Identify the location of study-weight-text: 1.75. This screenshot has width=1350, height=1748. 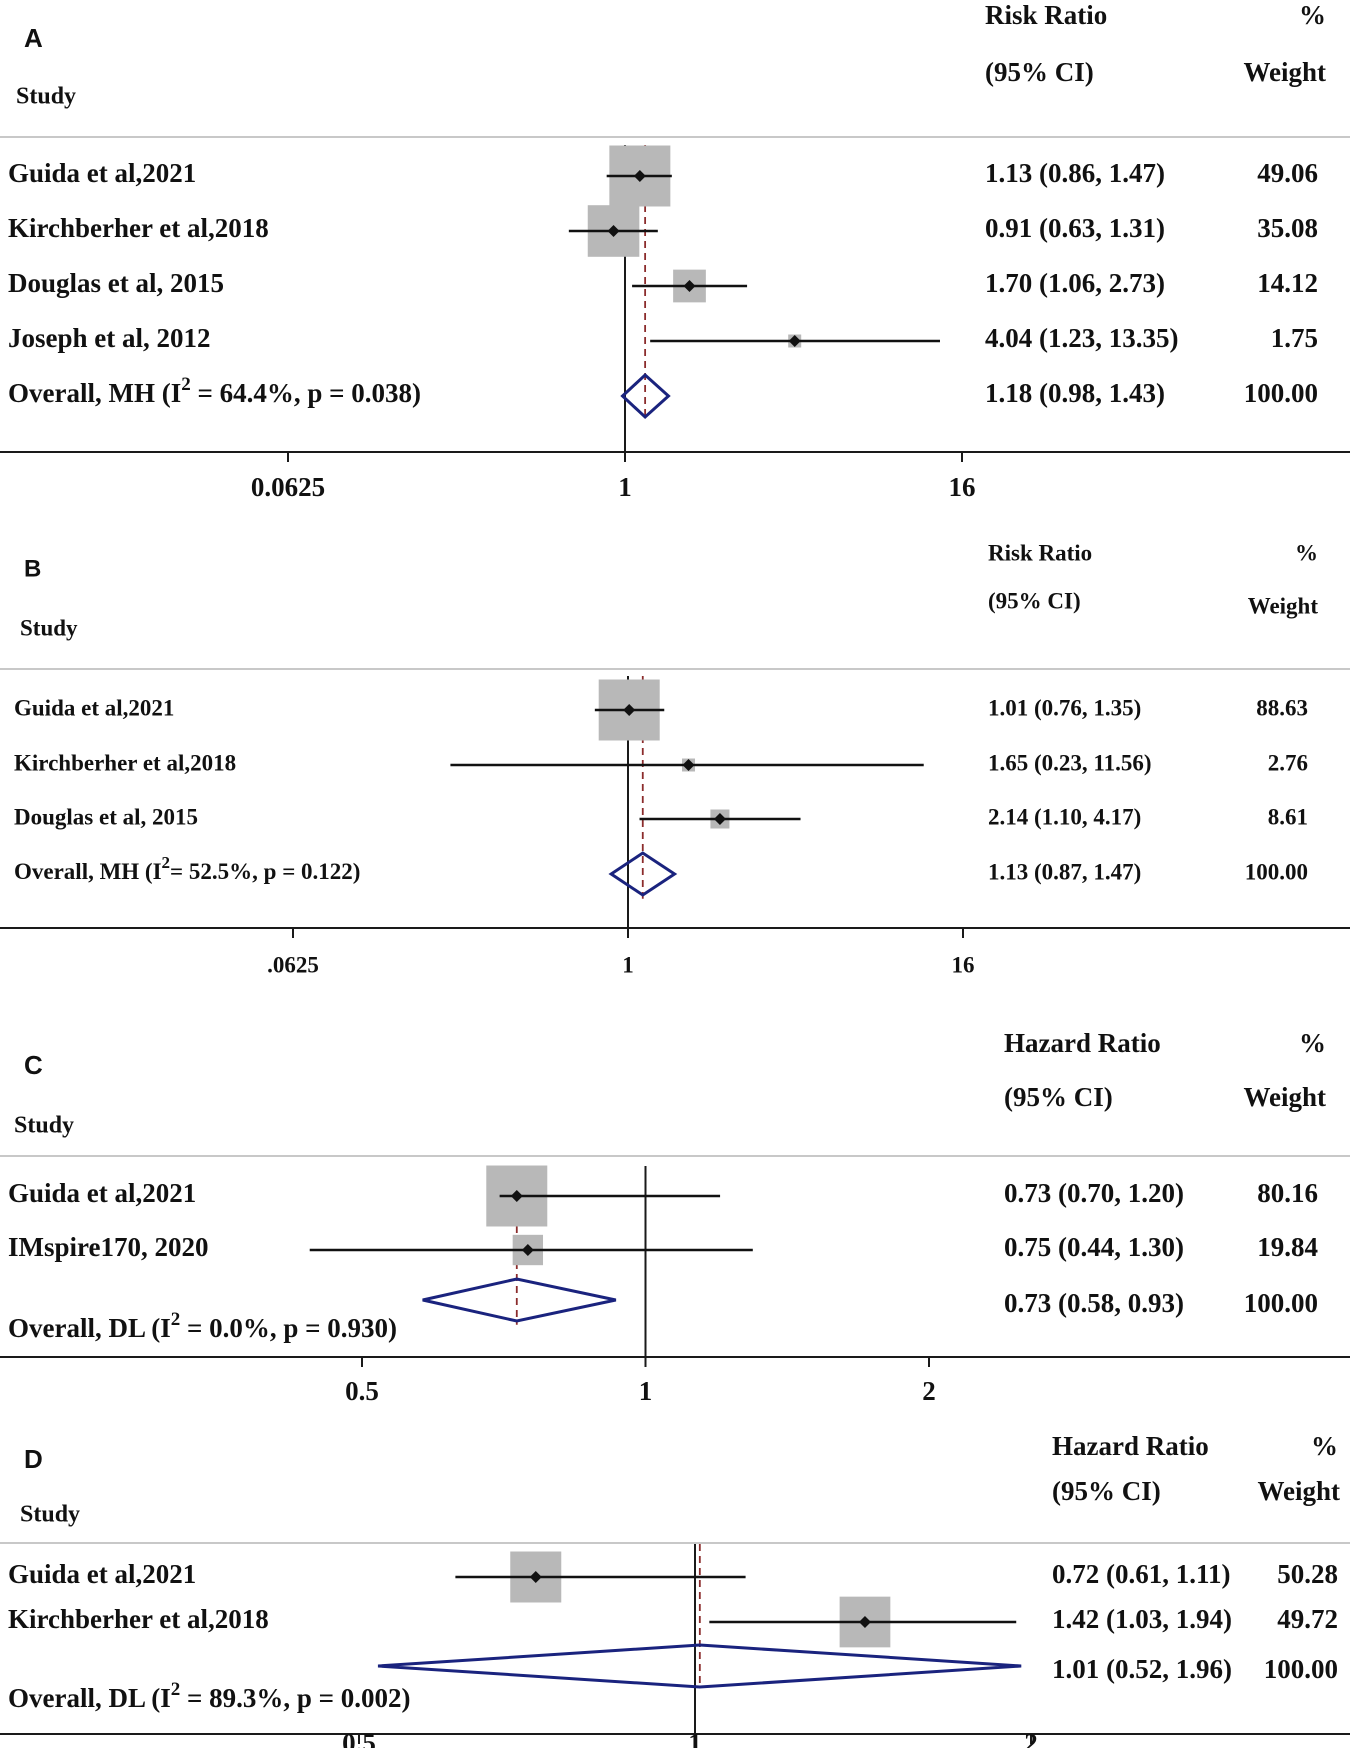
(1294, 338).